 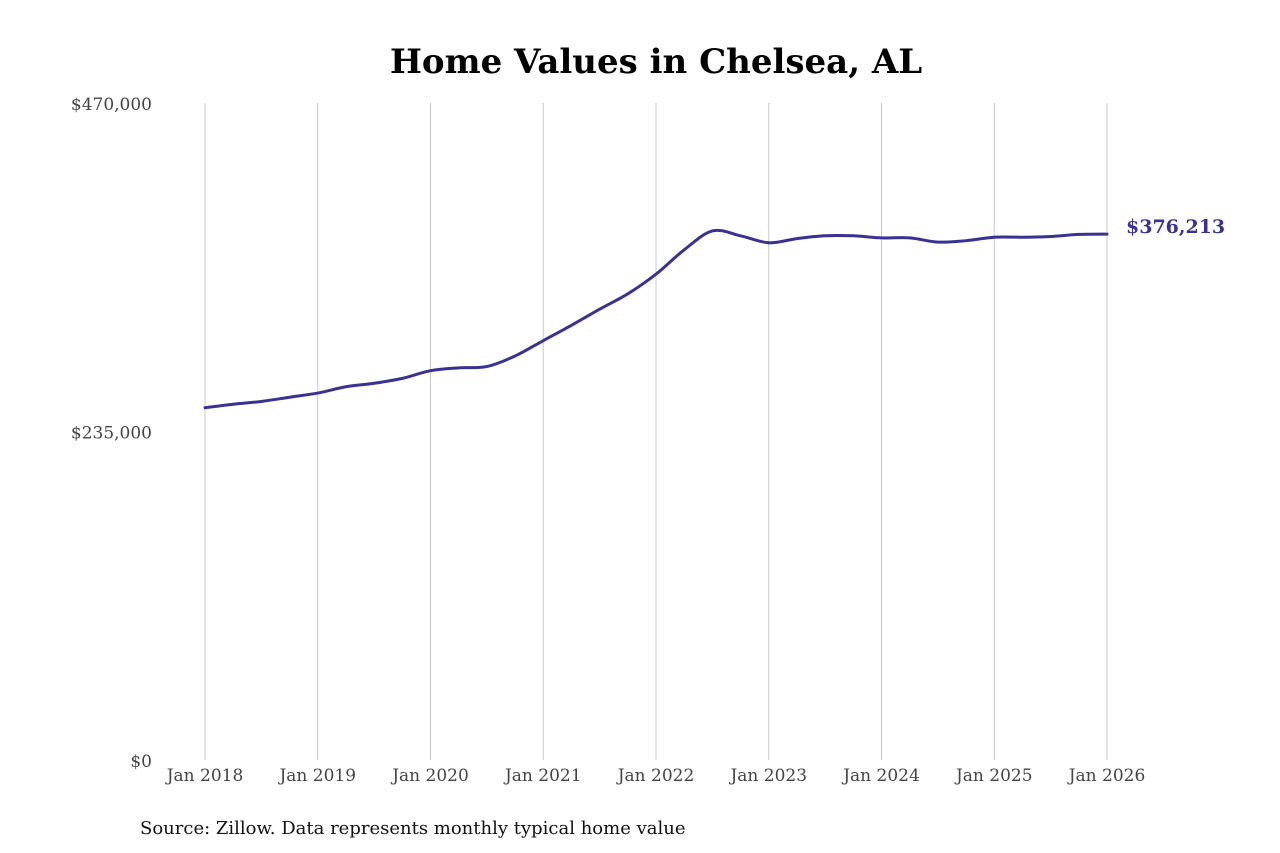 What do you see at coordinates (1175, 227) in the screenshot?
I see `end-value-label: $376,213` at bounding box center [1175, 227].